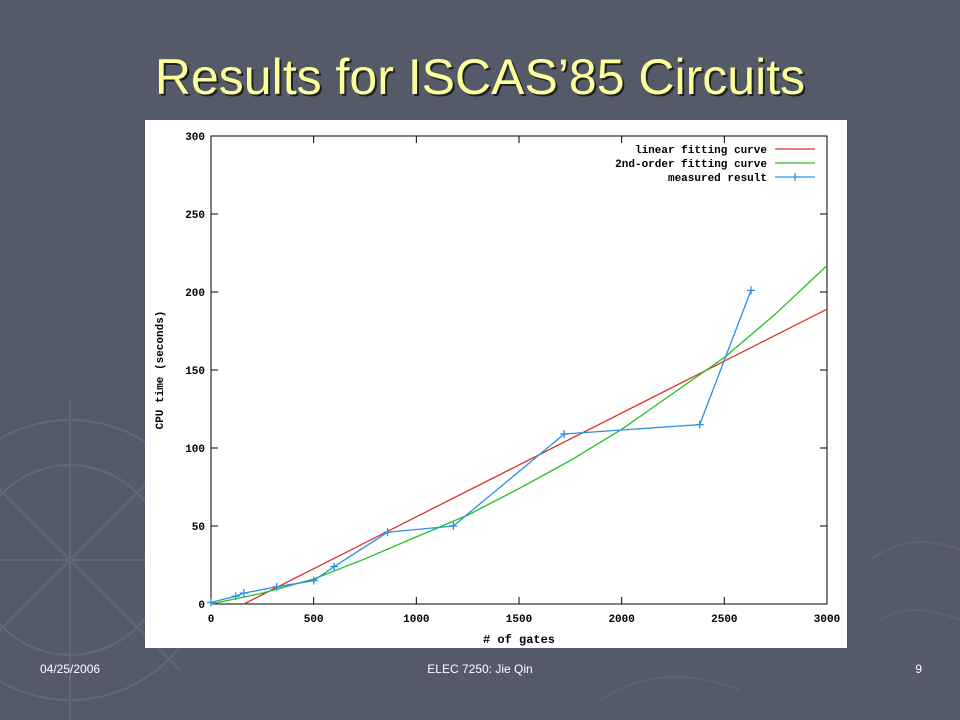 The width and height of the screenshot is (960, 720). What do you see at coordinates (161, 370) in the screenshot?
I see `y-axis-label: CPU time (seconds)` at bounding box center [161, 370].